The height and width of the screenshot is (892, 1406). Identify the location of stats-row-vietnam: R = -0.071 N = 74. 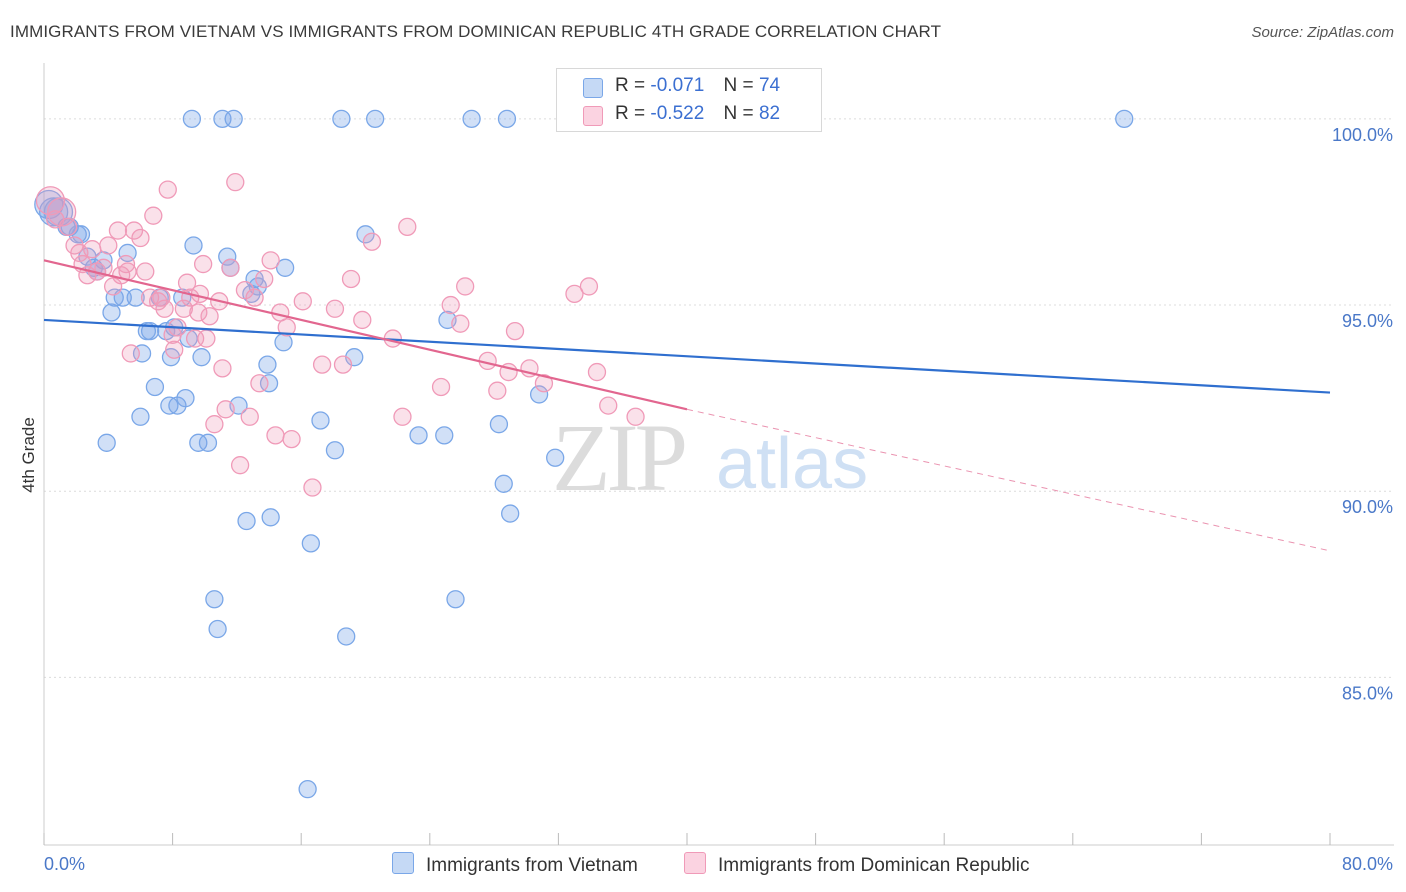
(682, 86).